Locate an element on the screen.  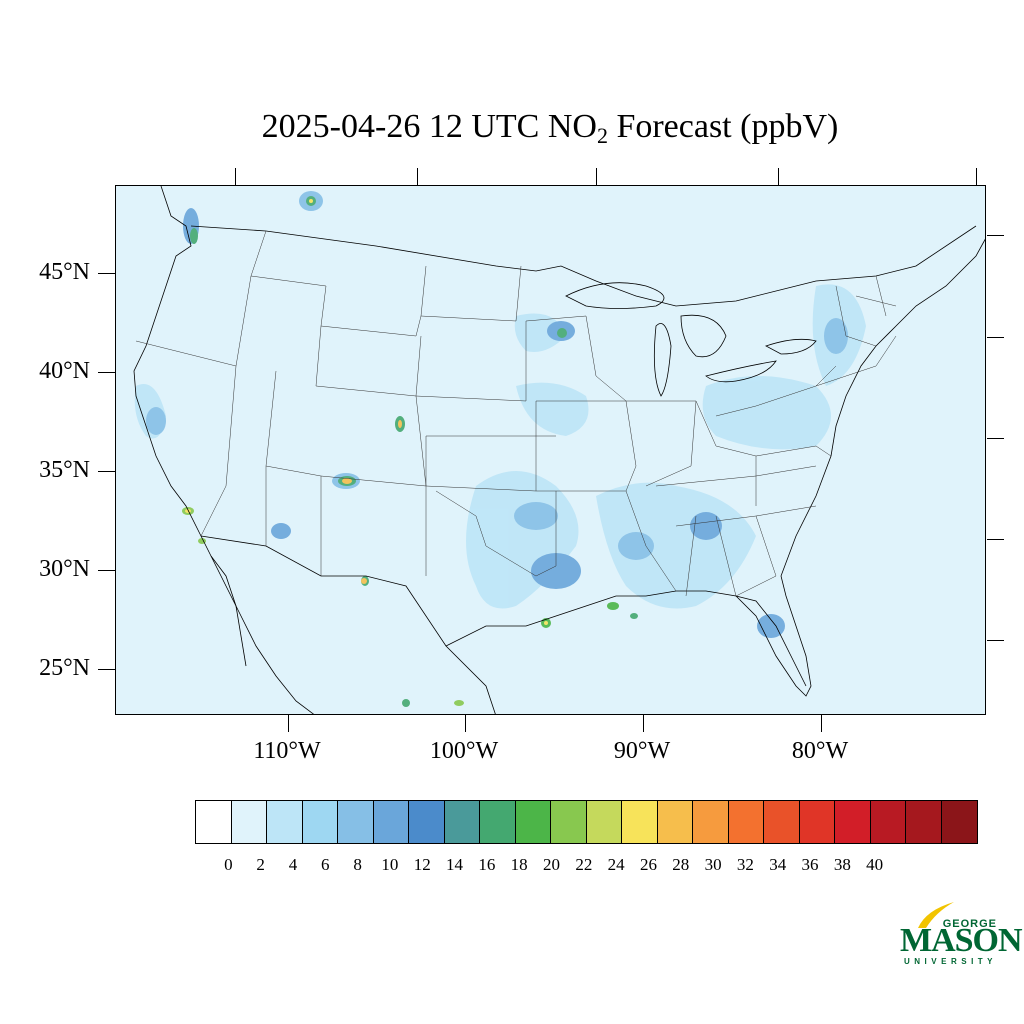
us-mexico-border is located at coordinates (348, 624).